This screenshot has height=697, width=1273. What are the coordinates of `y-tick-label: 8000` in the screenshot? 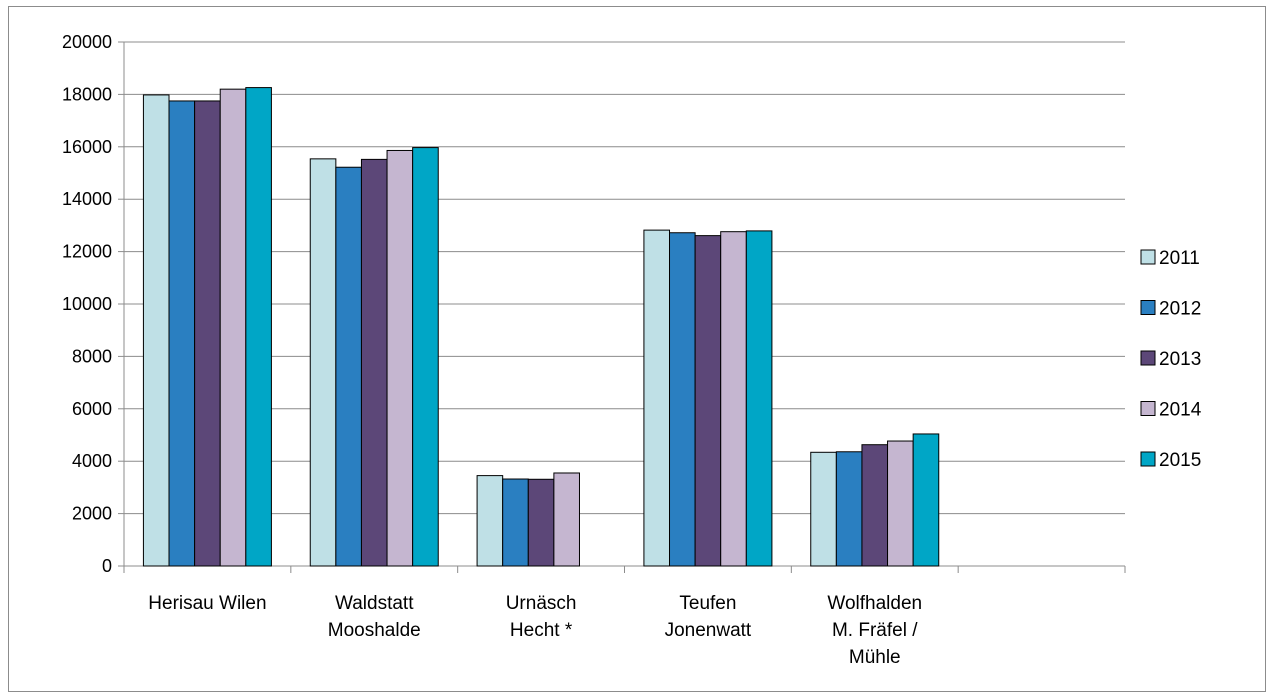 It's located at (92, 356).